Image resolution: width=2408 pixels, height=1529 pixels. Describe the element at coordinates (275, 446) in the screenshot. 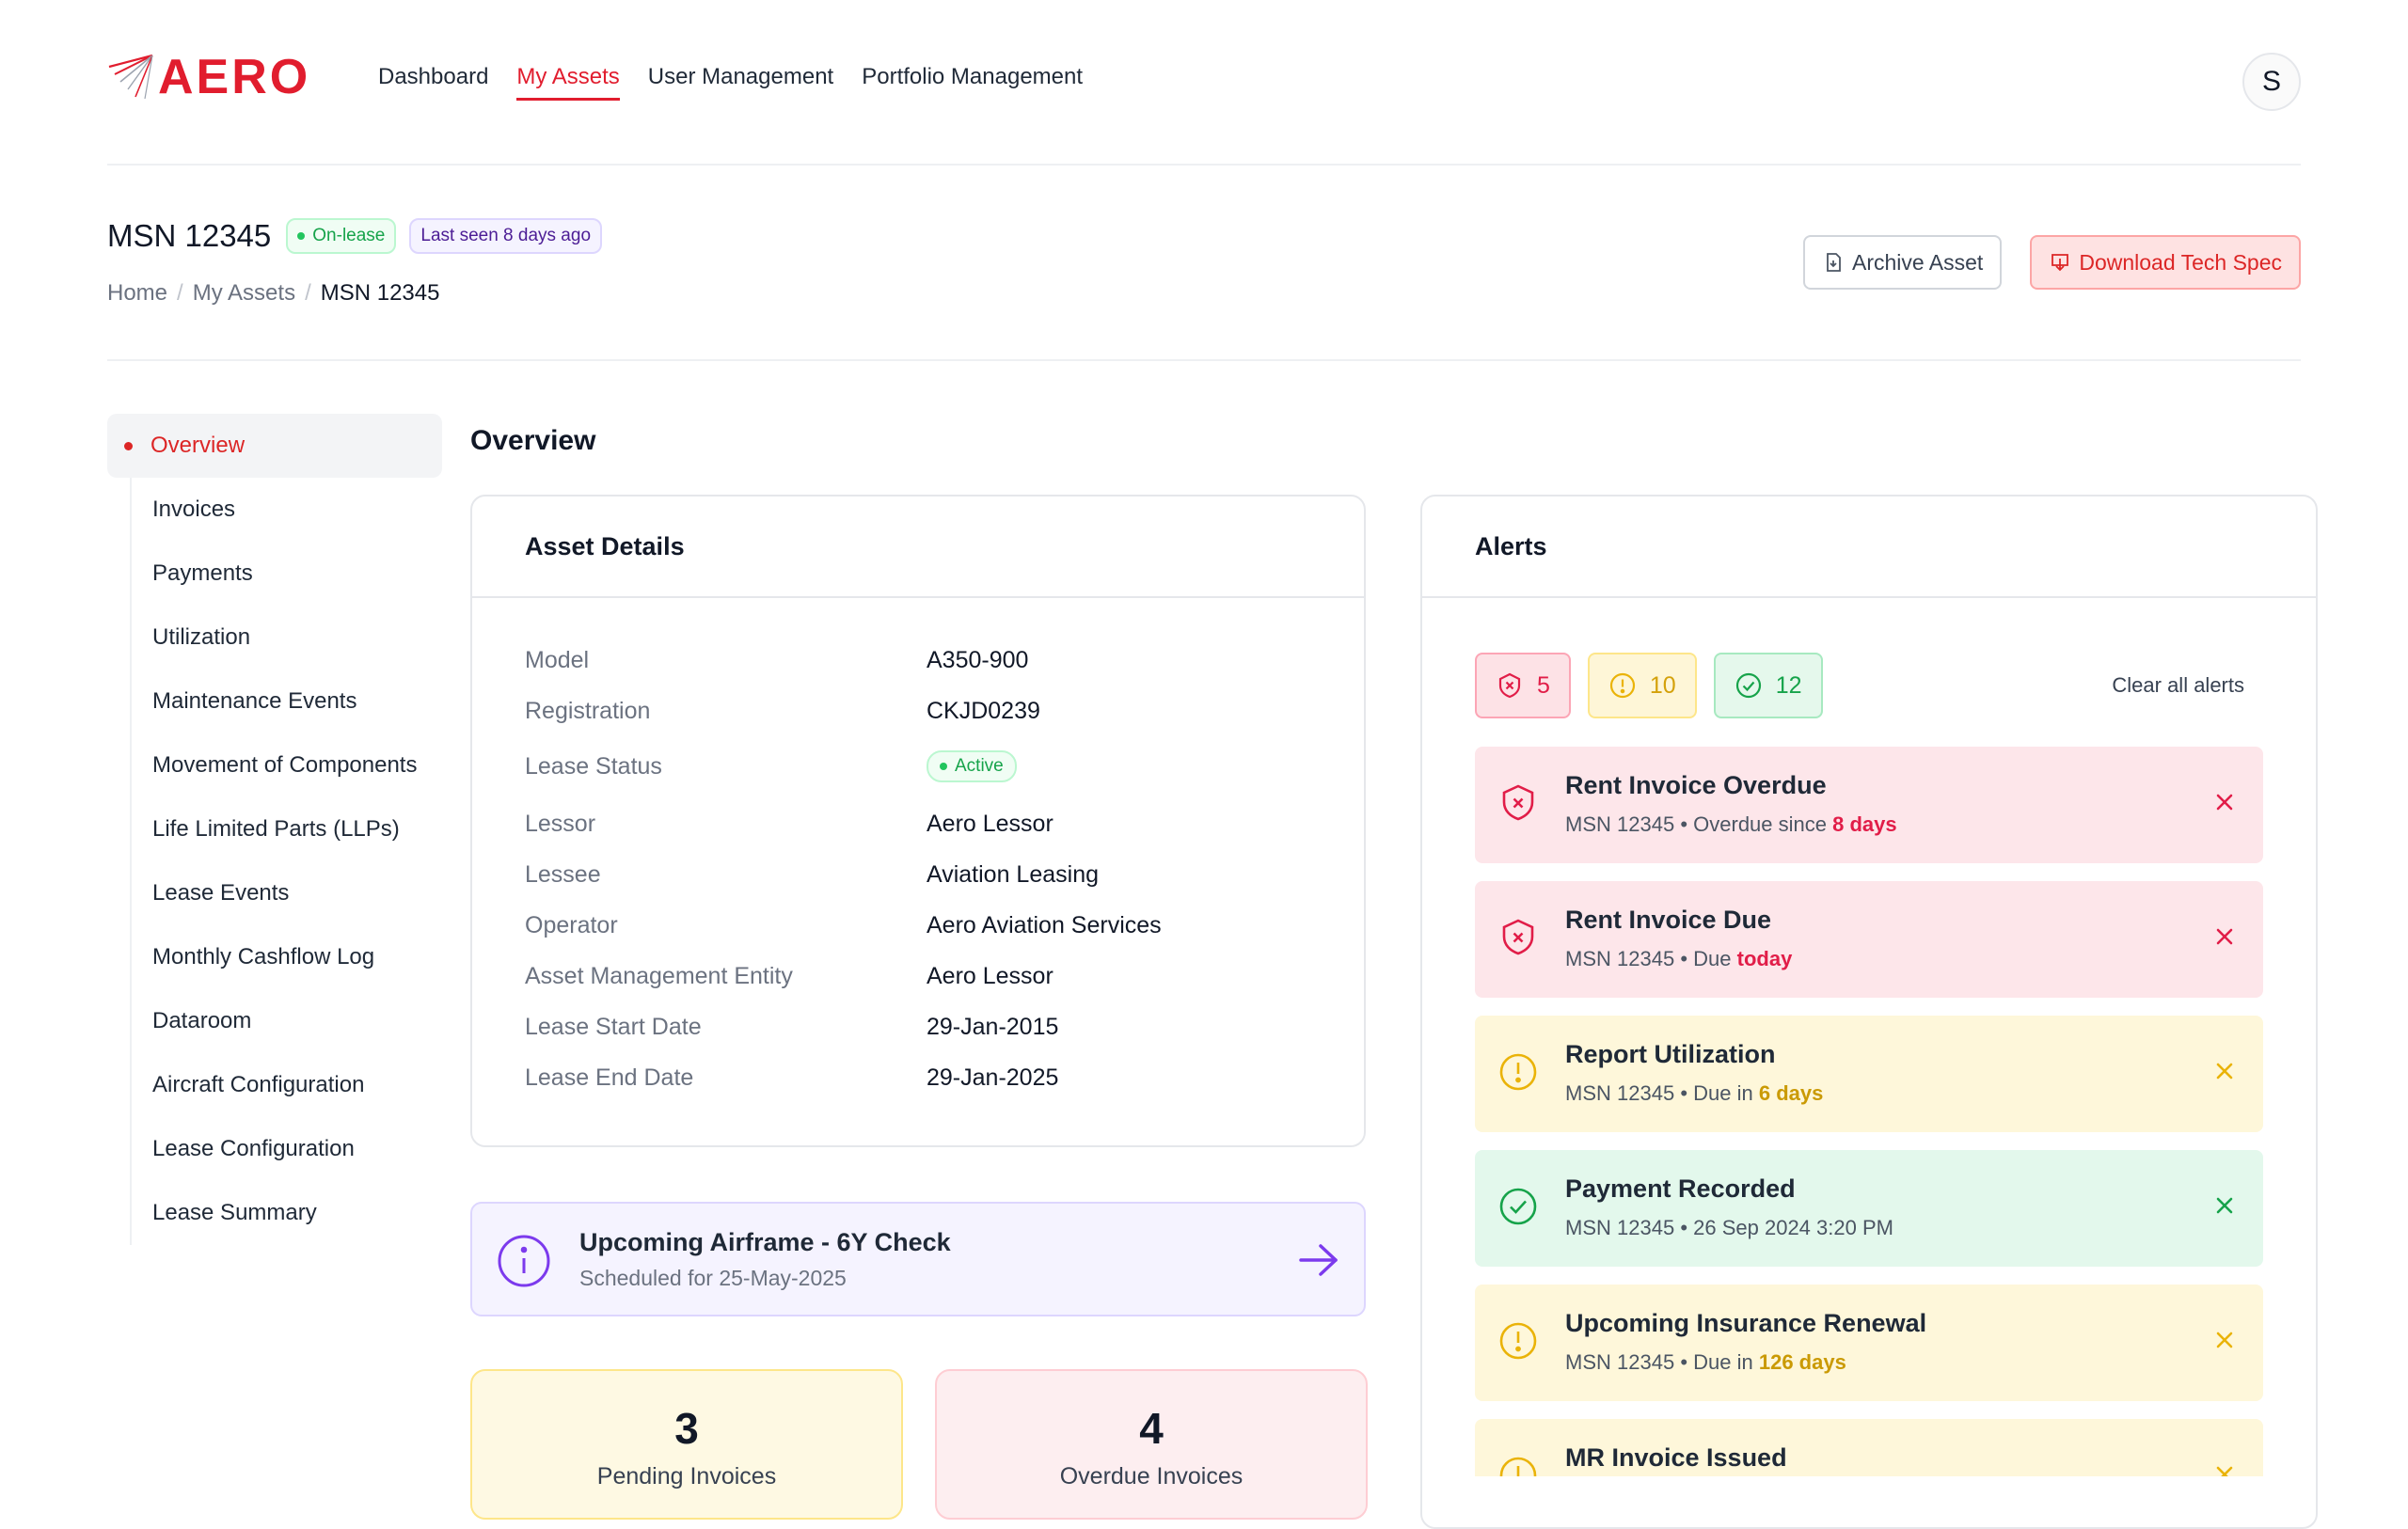

I see `sidebar-item-overview: Overview` at that location.